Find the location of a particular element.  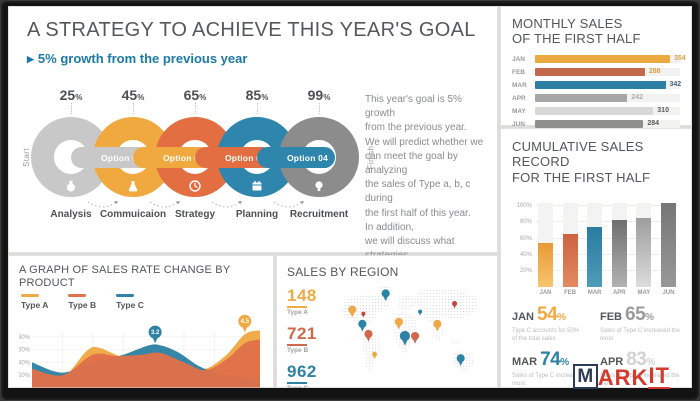

world-map is located at coordinates (411, 335).